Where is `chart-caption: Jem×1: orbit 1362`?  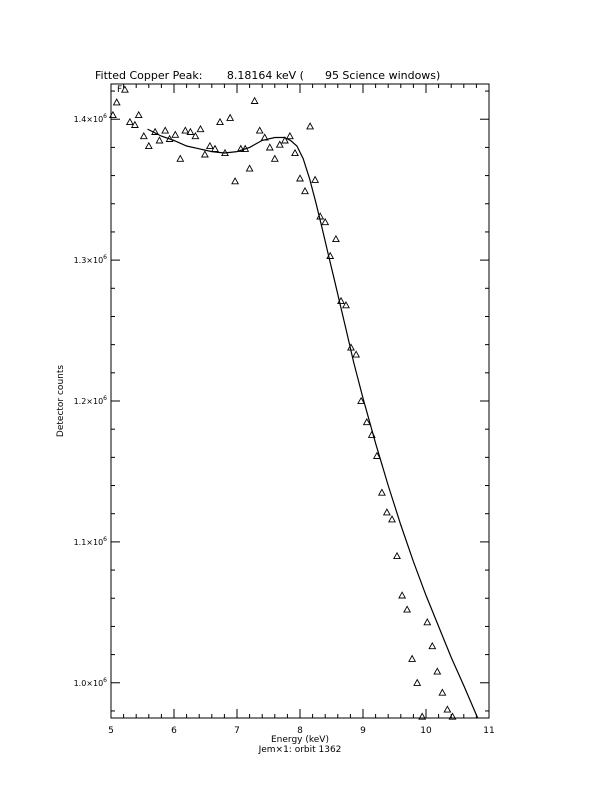 chart-caption: Jem×1: orbit 1362 is located at coordinates (300, 750).